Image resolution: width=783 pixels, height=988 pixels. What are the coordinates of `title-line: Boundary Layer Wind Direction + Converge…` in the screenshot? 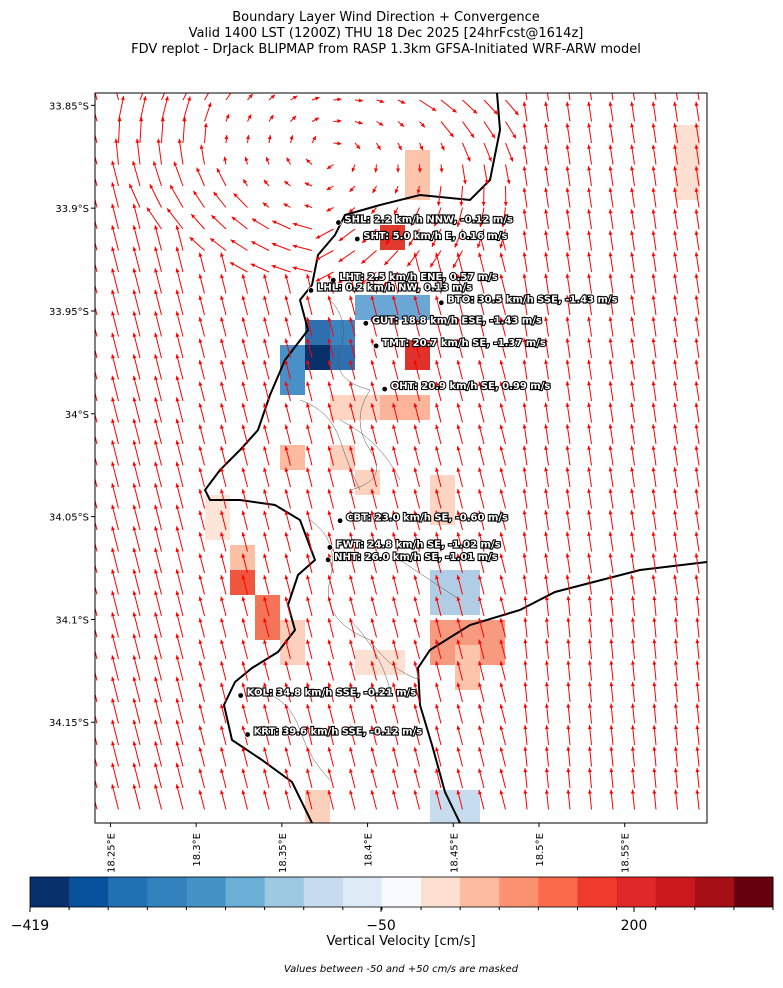 It's located at (386, 17).